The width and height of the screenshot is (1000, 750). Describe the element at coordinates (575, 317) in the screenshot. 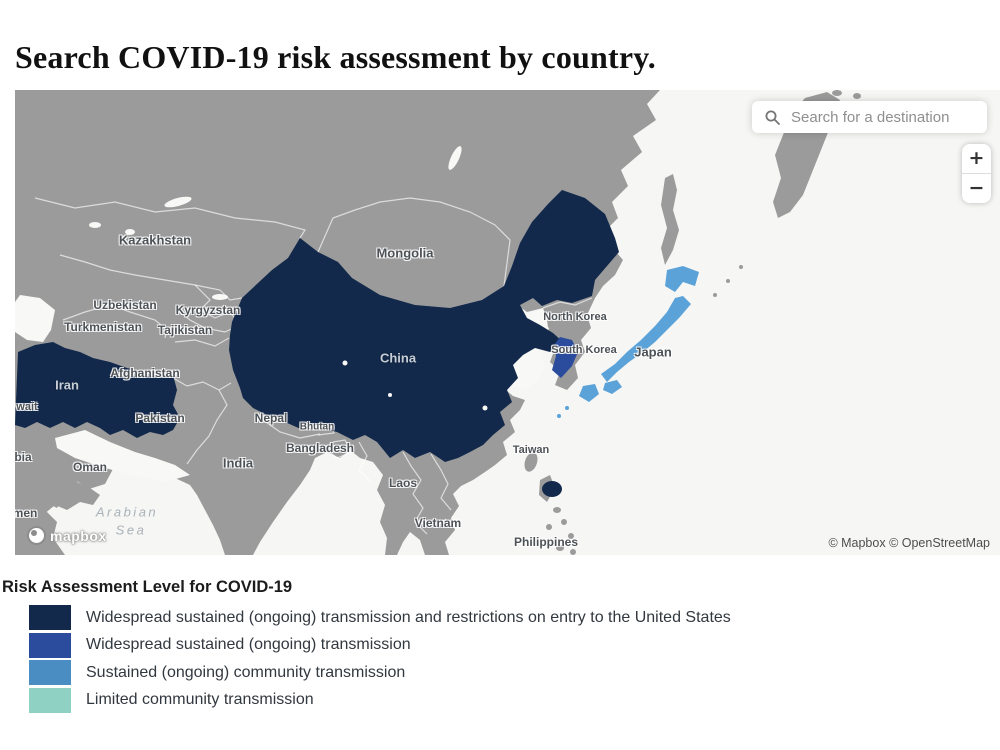

I see `map-label-north-korea: North Korea` at that location.